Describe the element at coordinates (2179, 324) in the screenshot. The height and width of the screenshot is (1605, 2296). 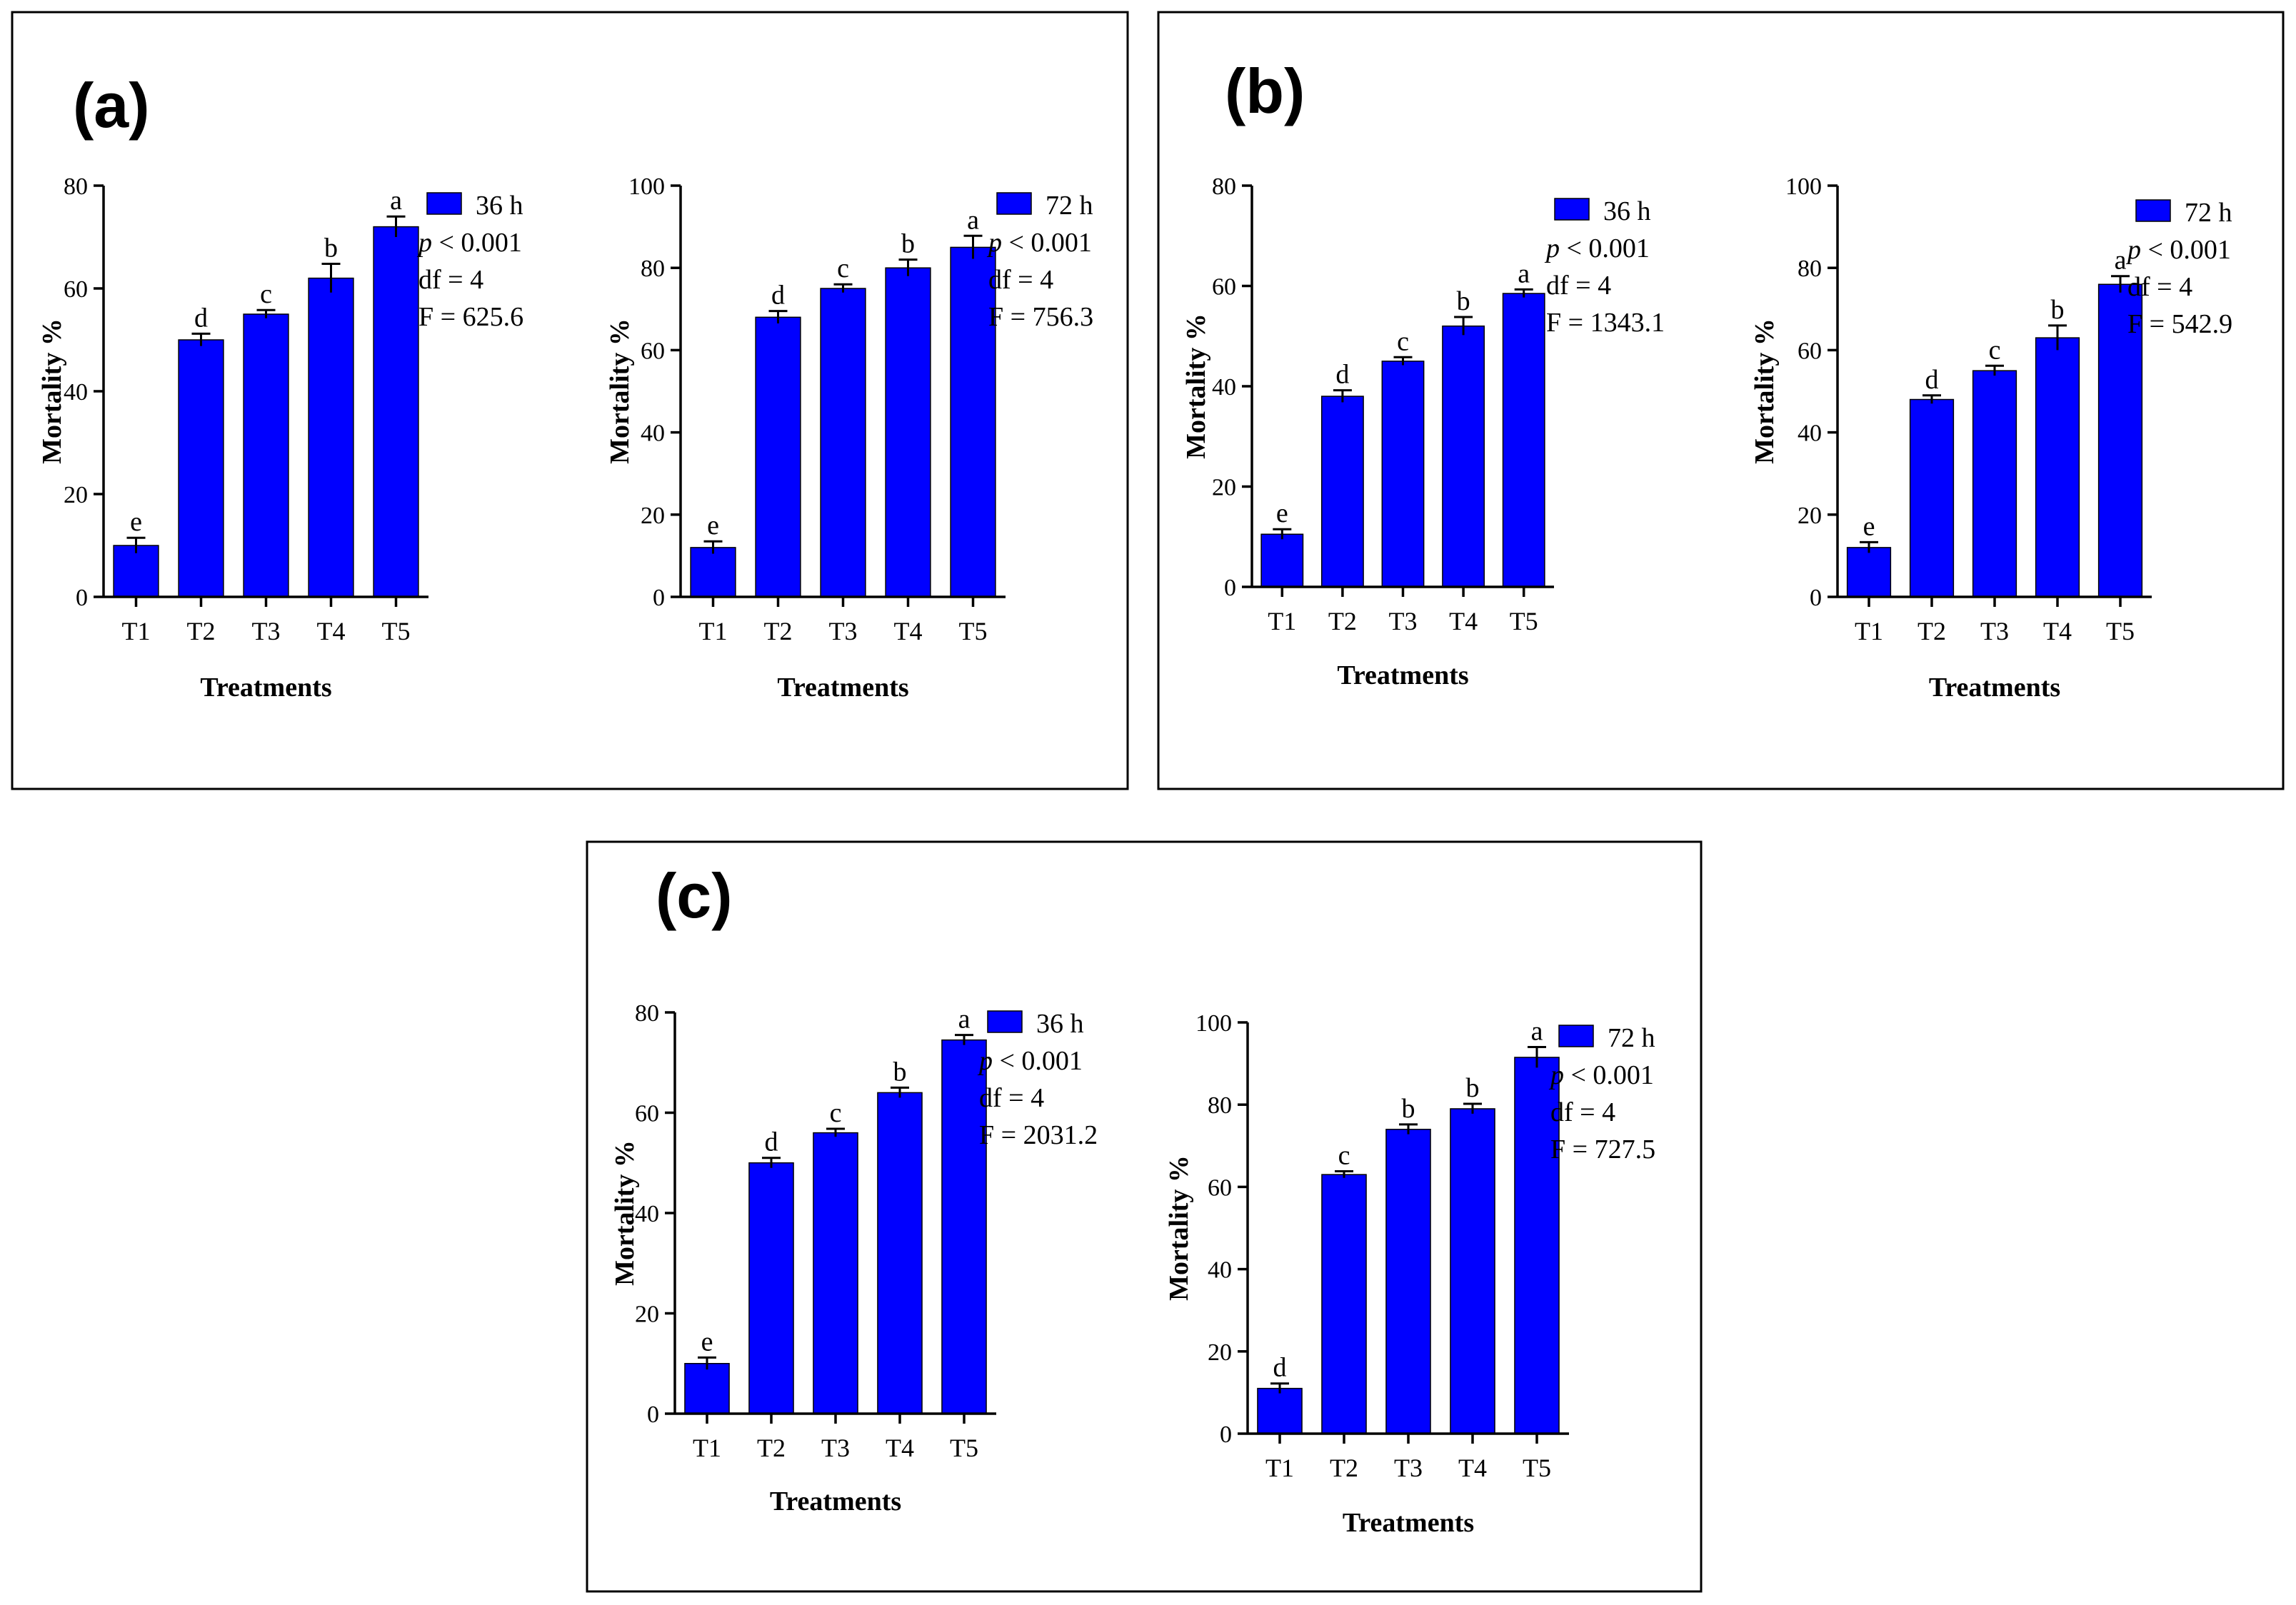
I see `stat-f-value: F = 542.9` at that location.